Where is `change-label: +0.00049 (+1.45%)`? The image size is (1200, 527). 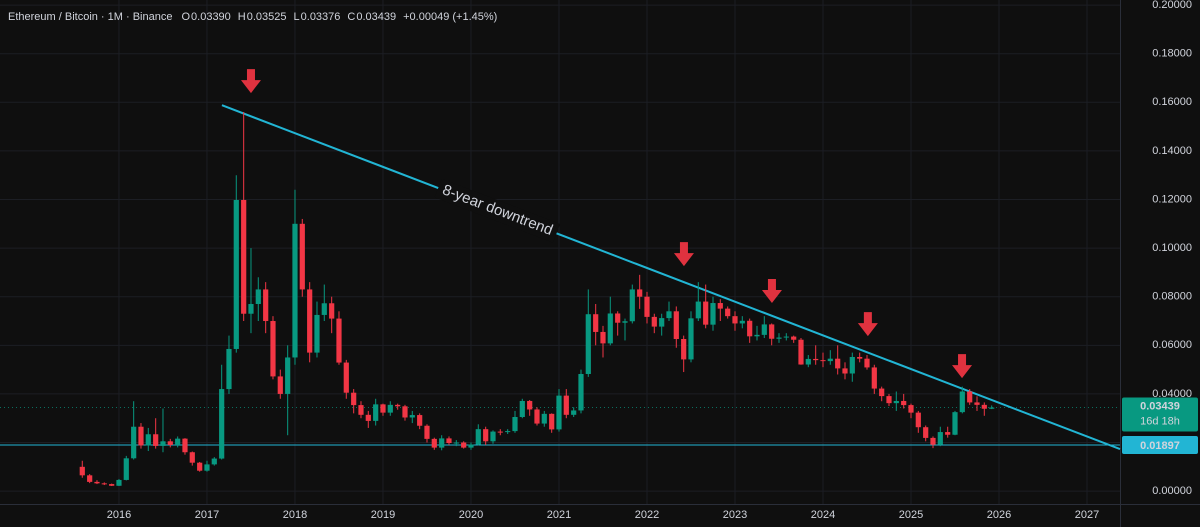 change-label: +0.00049 (+1.45%) is located at coordinates (450, 17).